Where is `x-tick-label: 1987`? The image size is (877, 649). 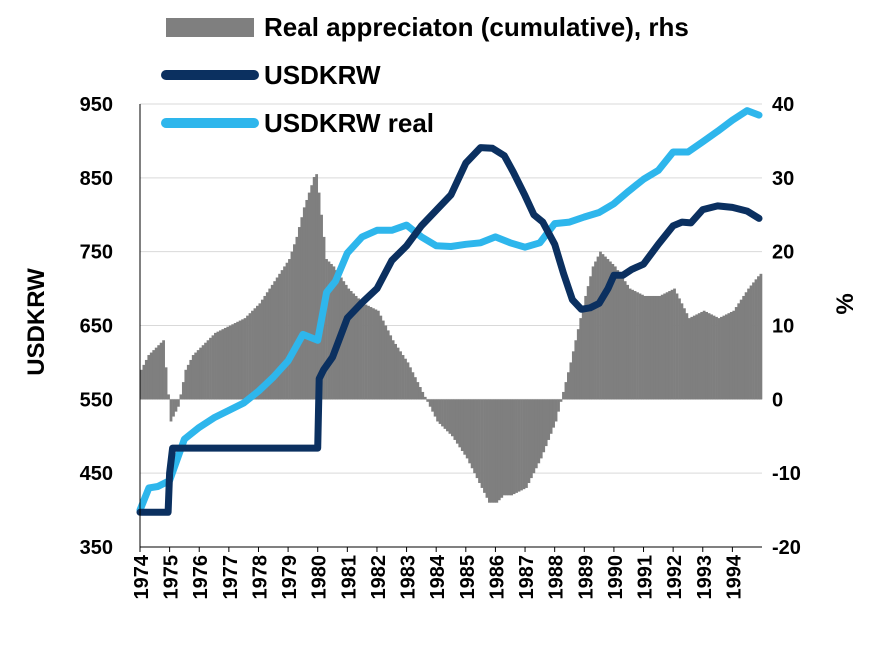 x-tick-label: 1987 is located at coordinates (527, 577).